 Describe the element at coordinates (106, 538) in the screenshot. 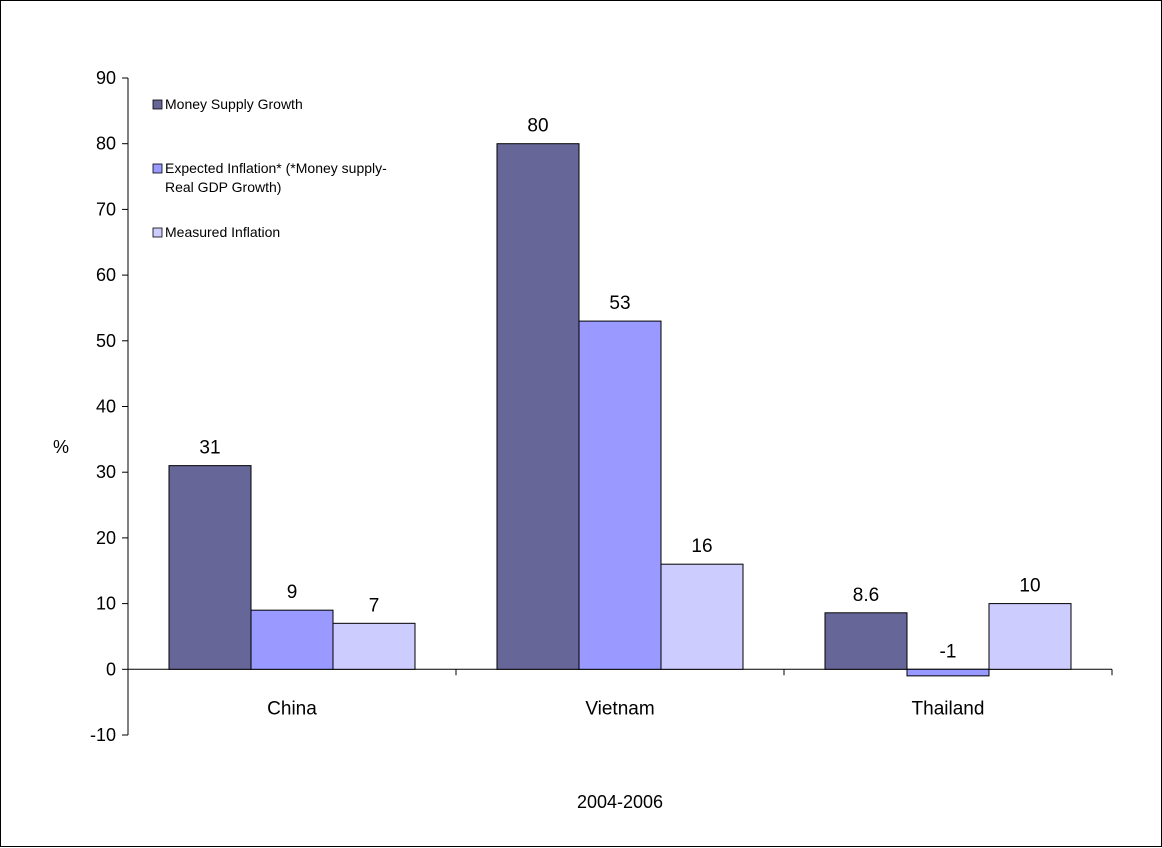

I see `y-tick-label: 20` at that location.